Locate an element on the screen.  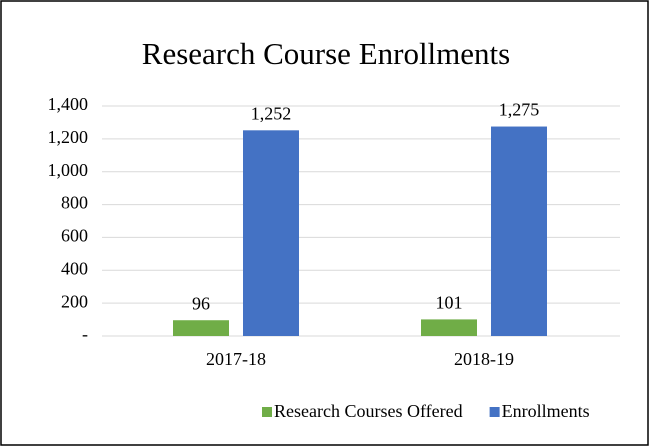
y-tick-label: - is located at coordinates (85, 334).